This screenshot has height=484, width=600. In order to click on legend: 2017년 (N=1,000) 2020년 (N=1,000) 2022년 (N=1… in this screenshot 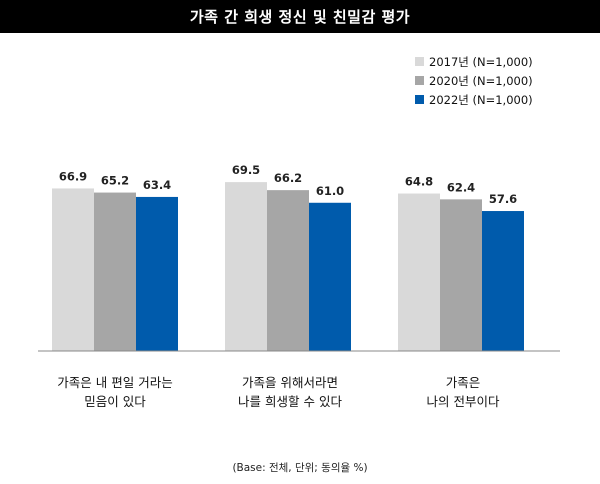, I will do `click(474, 81)`.